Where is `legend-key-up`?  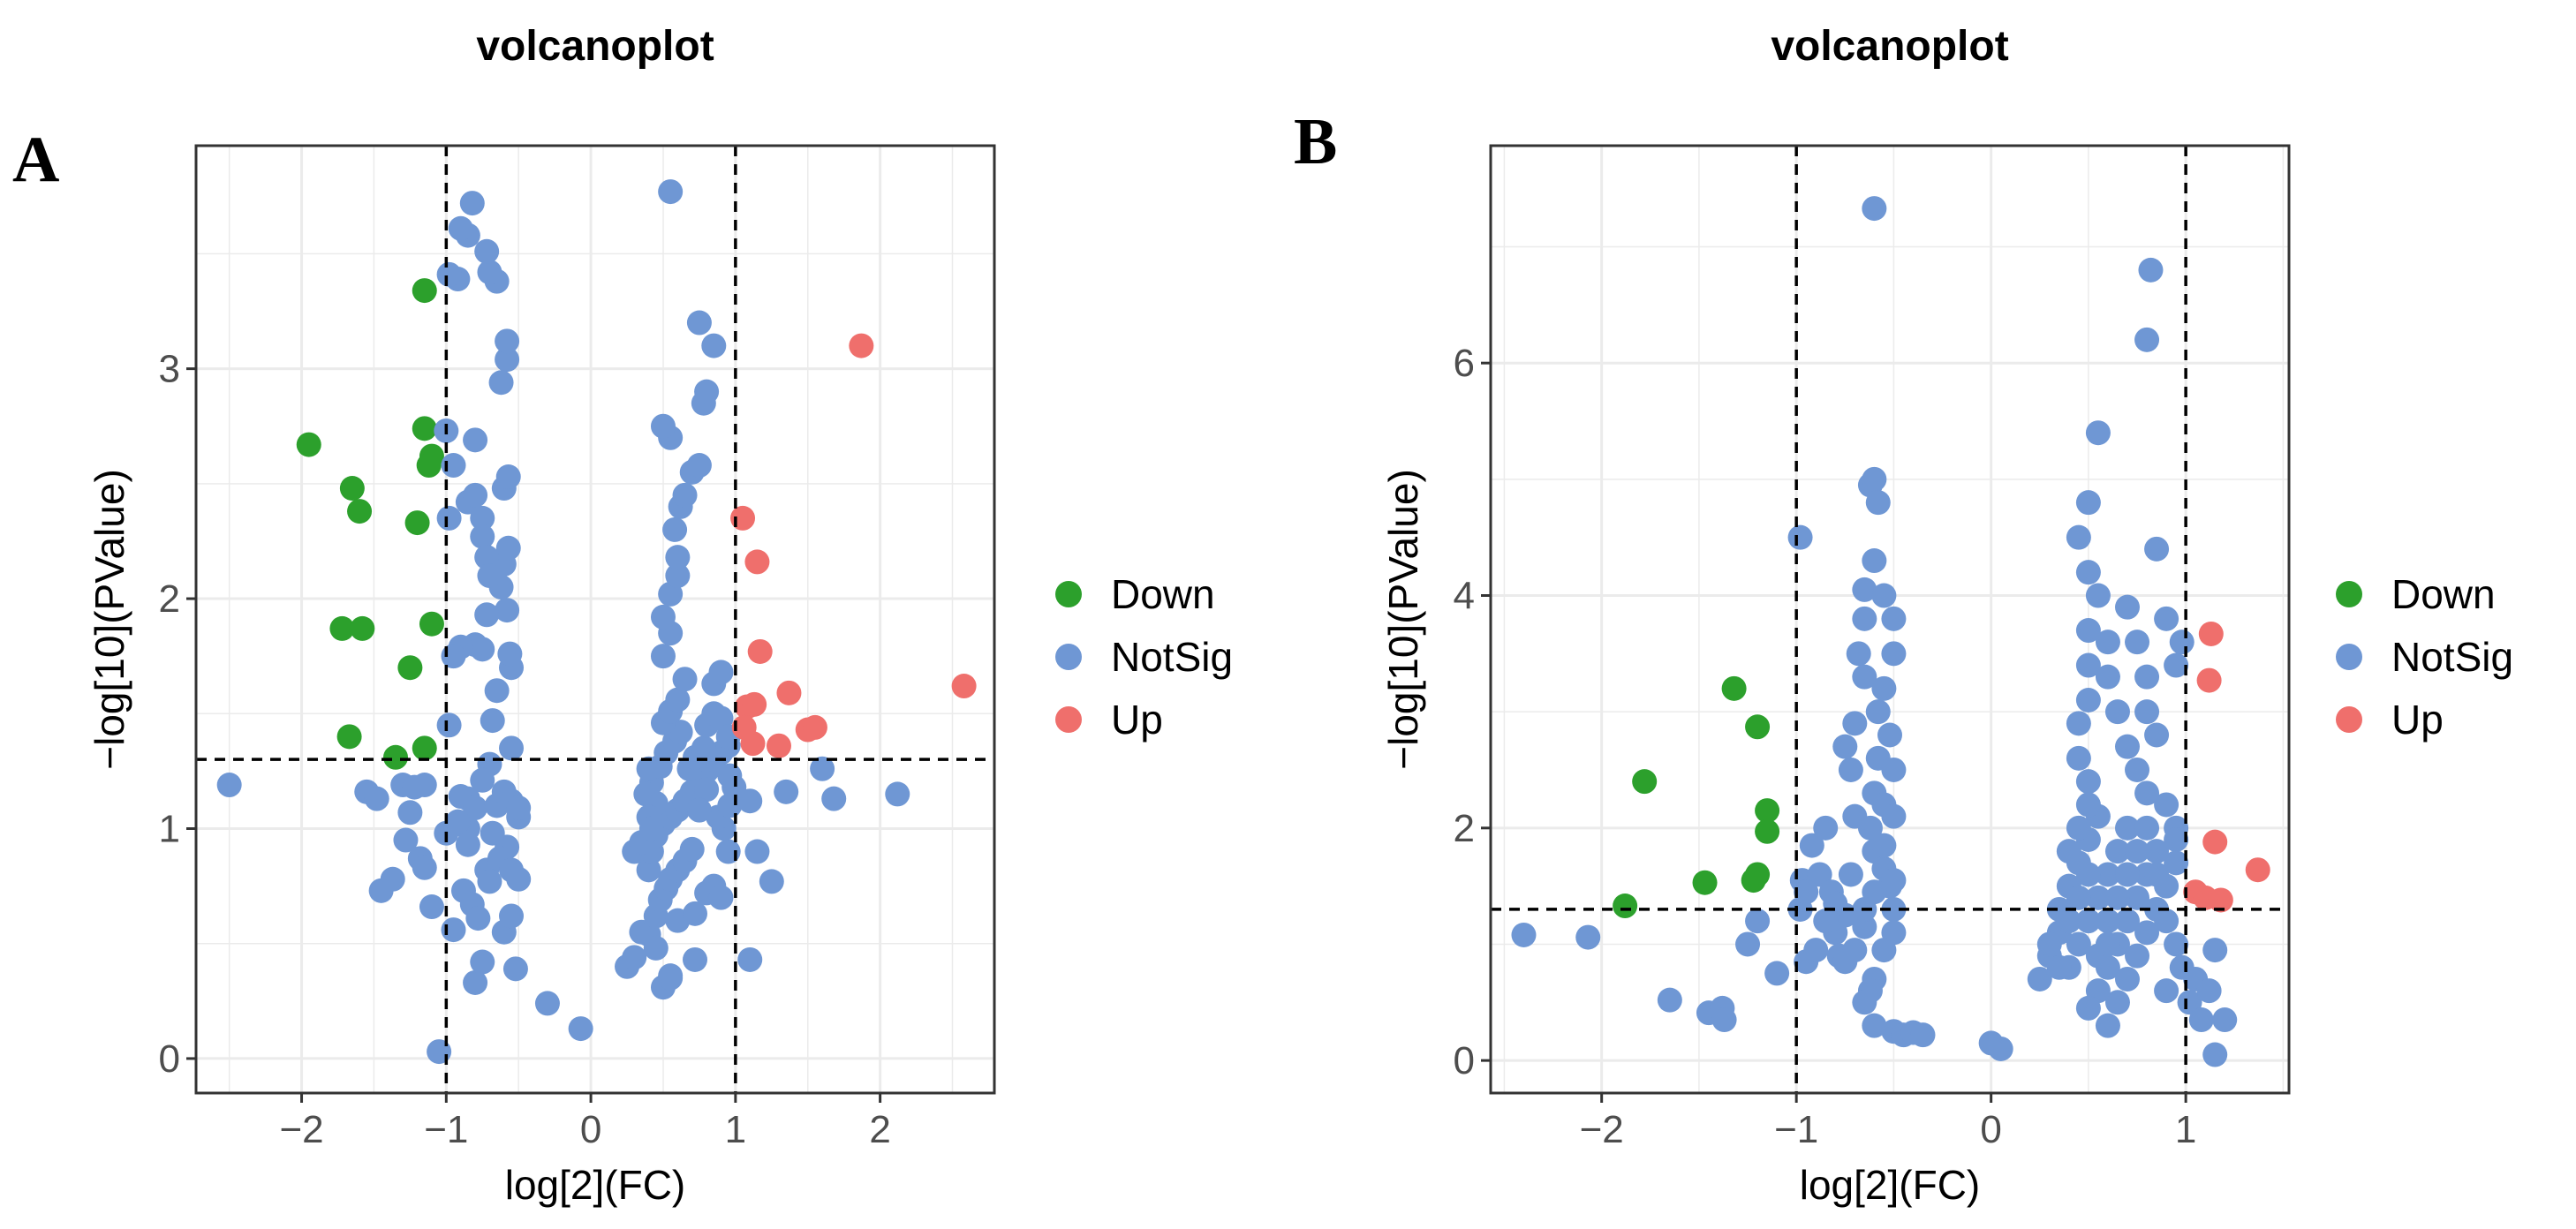
legend-key-up is located at coordinates (2349, 720).